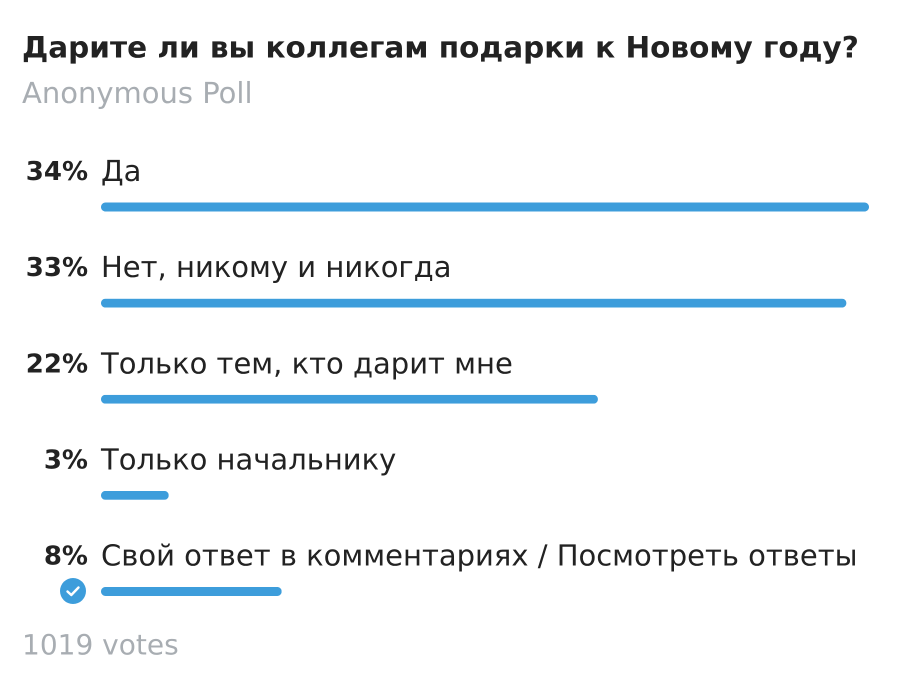  I want to click on y-tick-label: Нет, никому и никогда, so click(276, 267).